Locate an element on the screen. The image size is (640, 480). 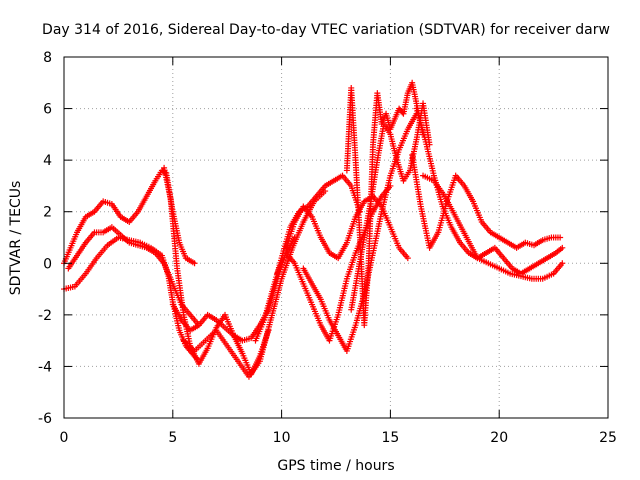
y-tick-label: 2 is located at coordinates (47, 213).